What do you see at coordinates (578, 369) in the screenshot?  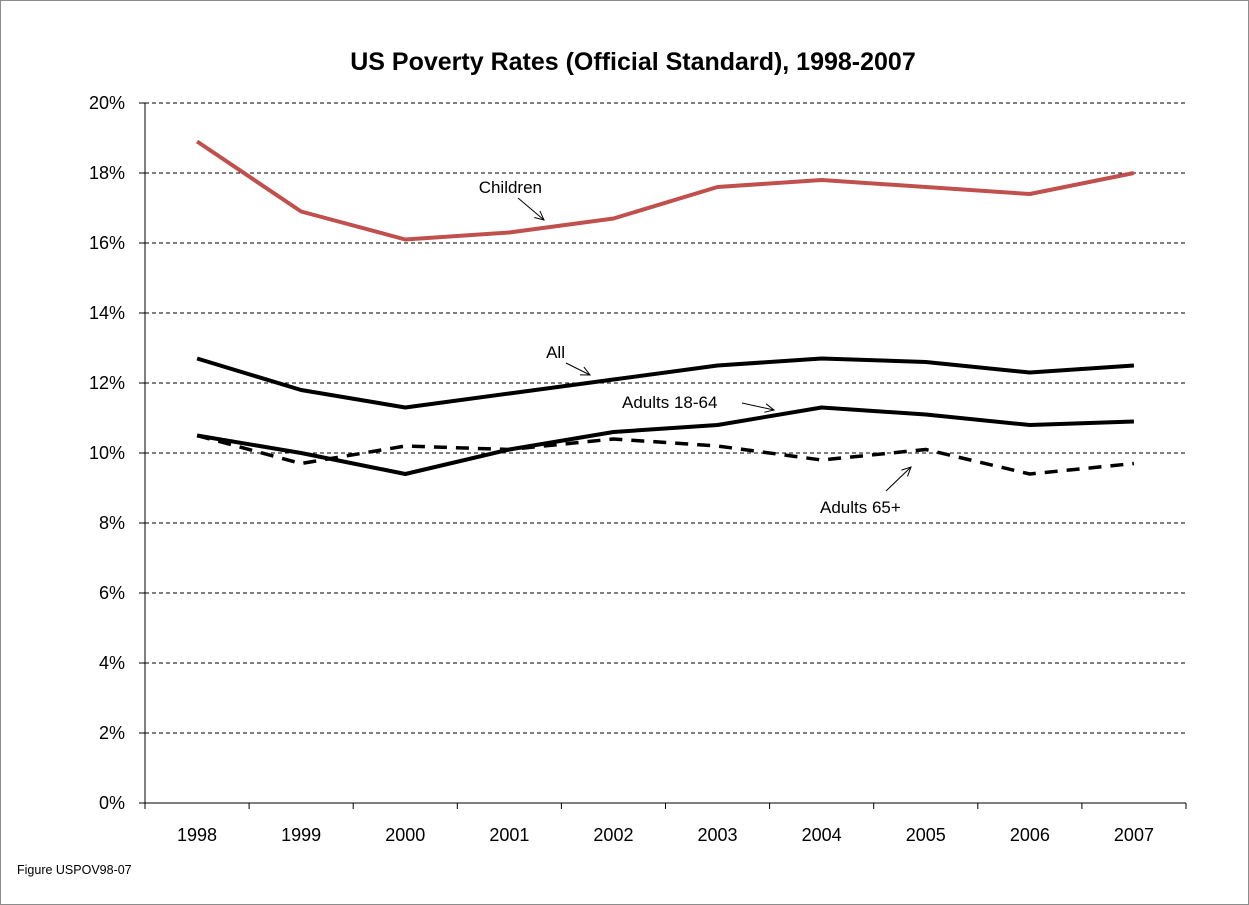 I see `annotation-arrow-all` at bounding box center [578, 369].